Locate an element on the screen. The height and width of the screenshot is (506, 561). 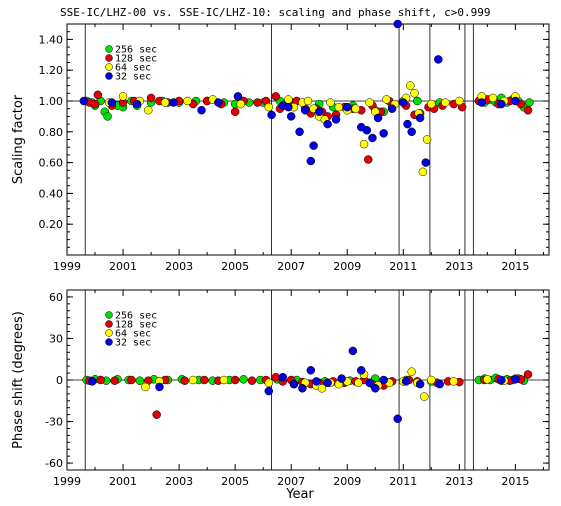
x-tick-label: 2011 is located at coordinates (403, 481).